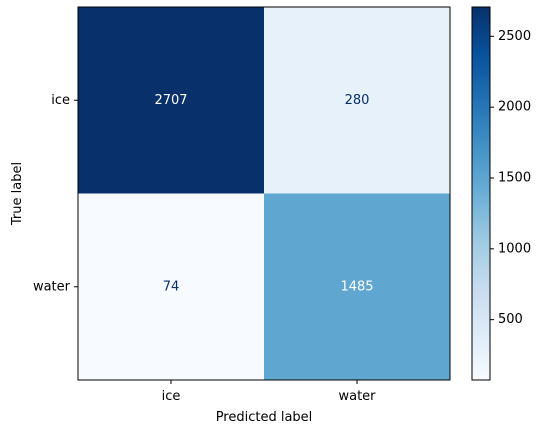 The width and height of the screenshot is (547, 437). I want to click on heatmap-cell-ice-ice, so click(171, 100).